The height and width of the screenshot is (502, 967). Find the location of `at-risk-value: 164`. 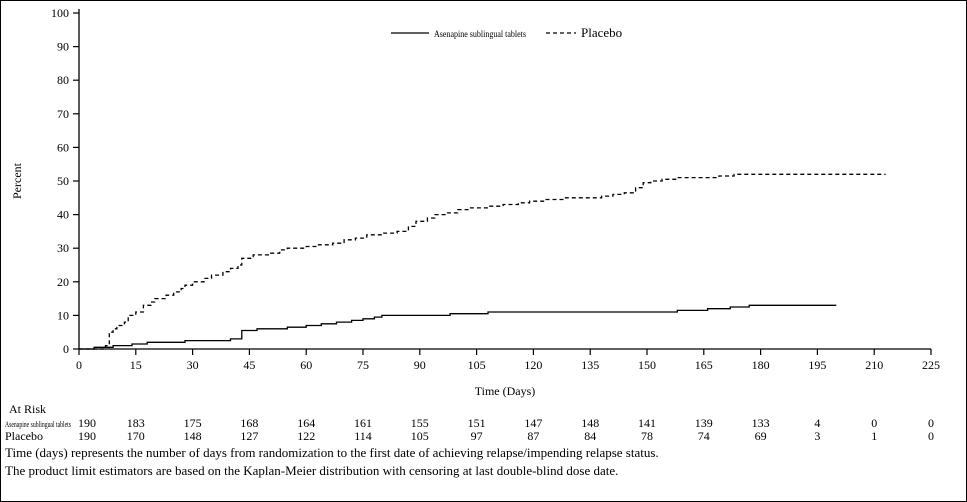

at-risk-value: 164 is located at coordinates (306, 423).